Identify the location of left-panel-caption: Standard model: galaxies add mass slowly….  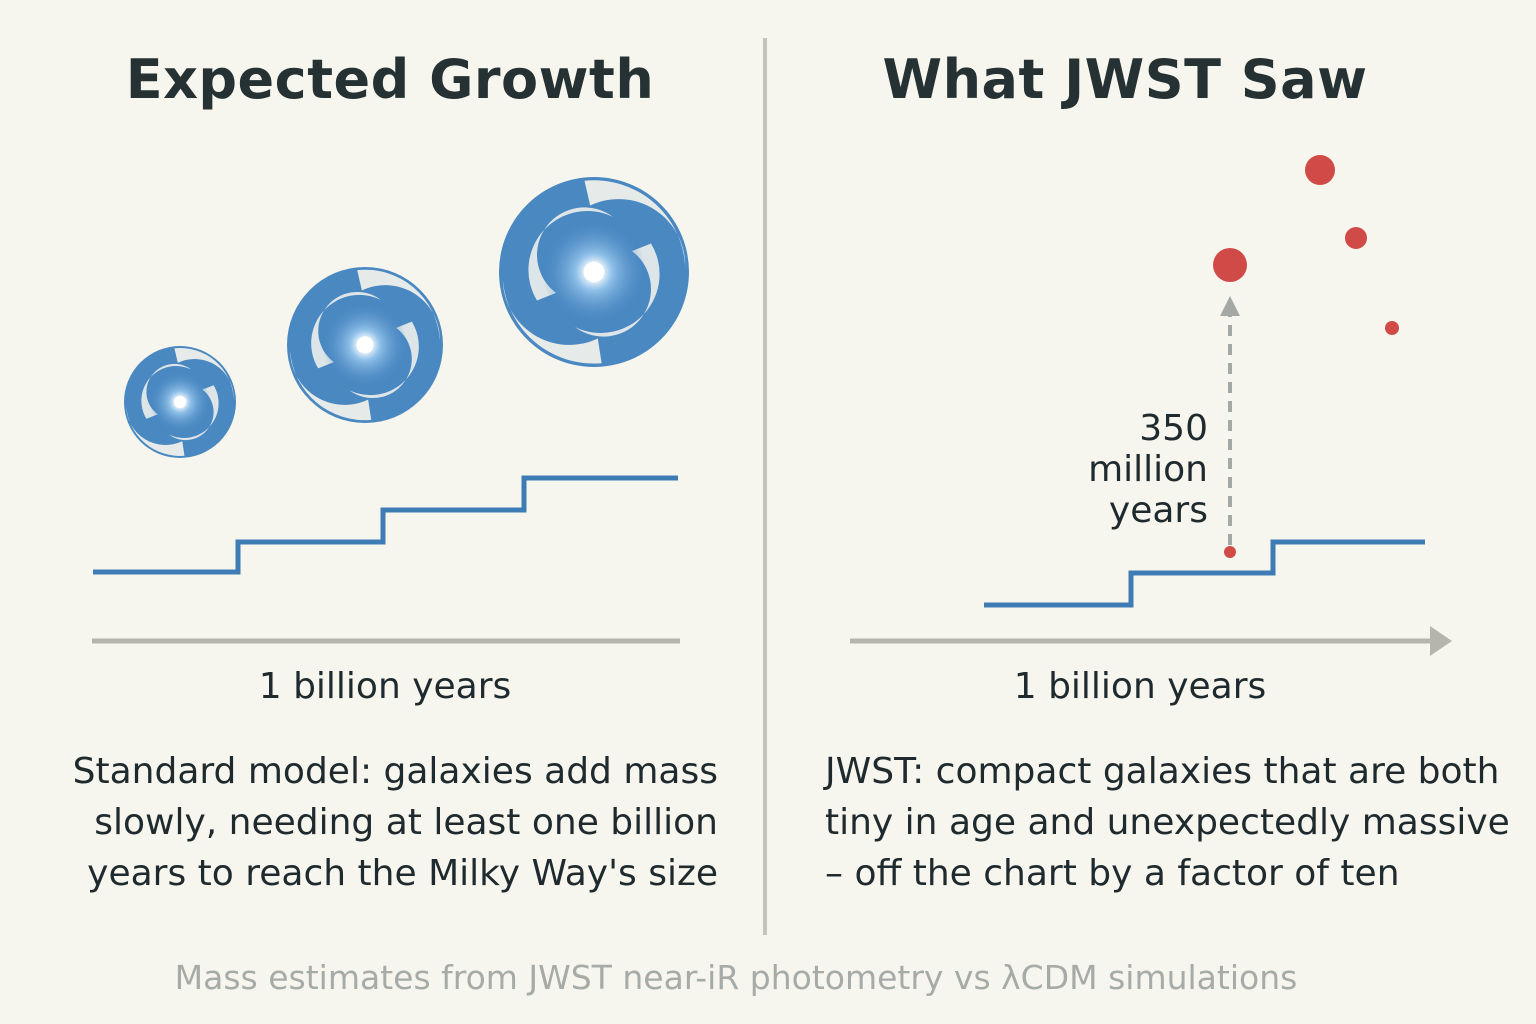
(395, 822).